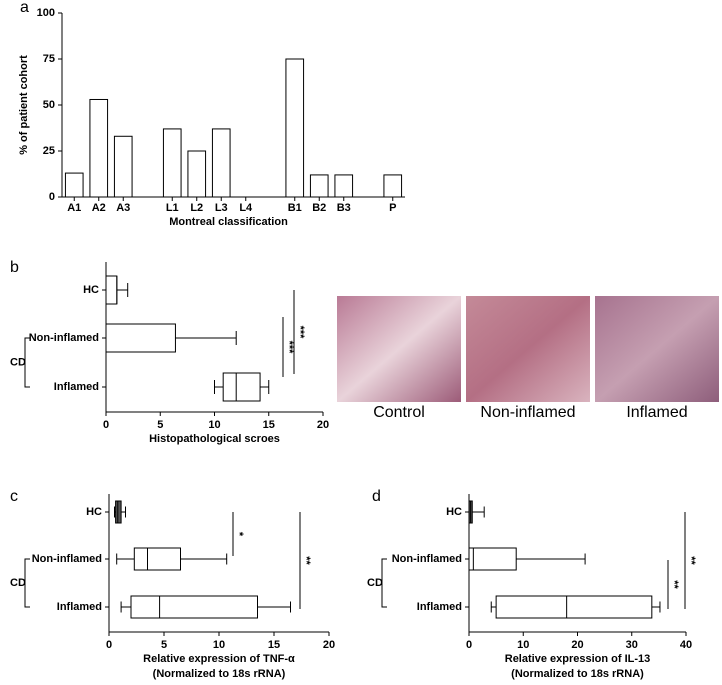  What do you see at coordinates (392, 208) in the screenshot?
I see `x-tick-label: P` at bounding box center [392, 208].